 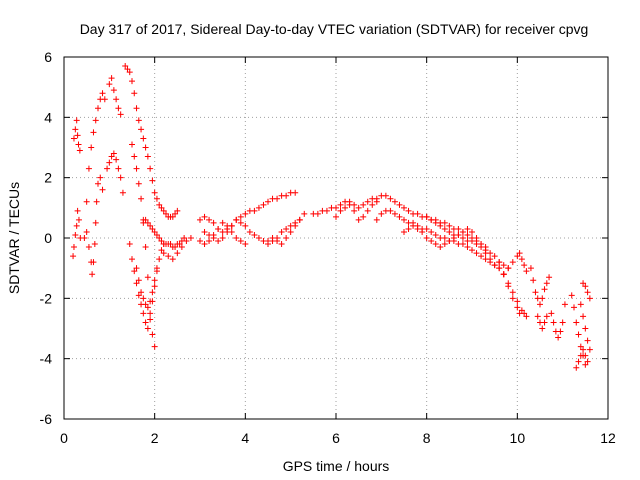 I want to click on series-arc28, so click(x=582, y=358).